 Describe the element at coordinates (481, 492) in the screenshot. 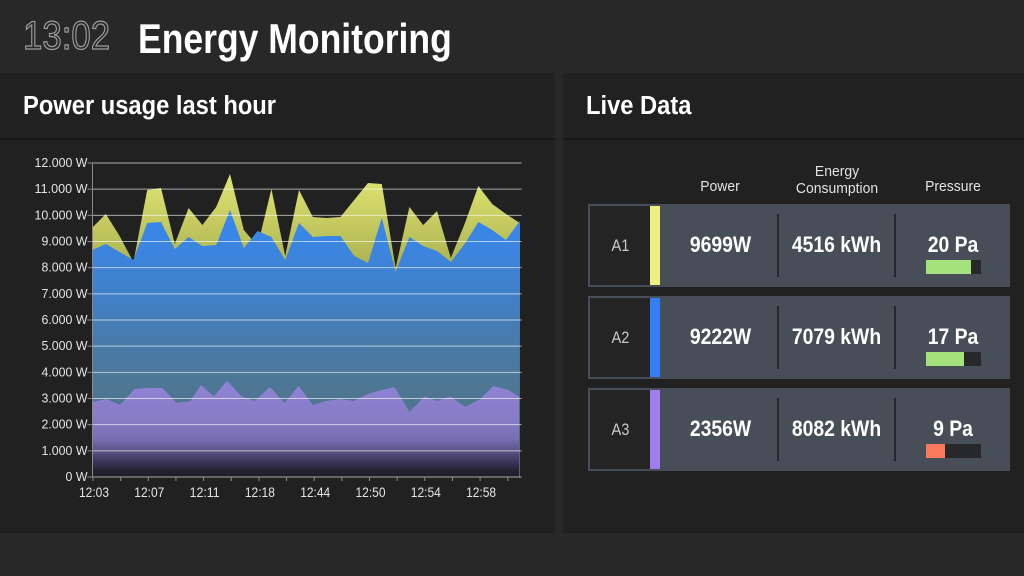

I see `svg-text: 12:58` at that location.